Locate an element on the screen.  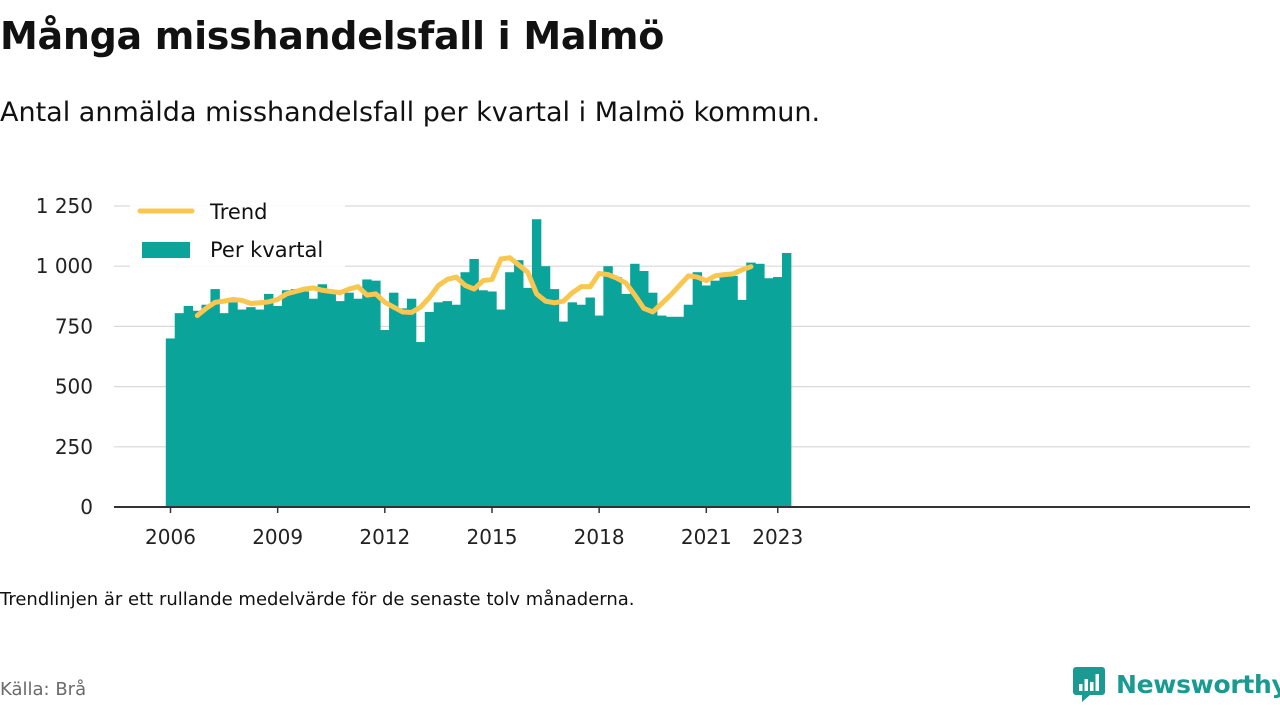
legend-bar-label: Per kvartal is located at coordinates (266, 250).